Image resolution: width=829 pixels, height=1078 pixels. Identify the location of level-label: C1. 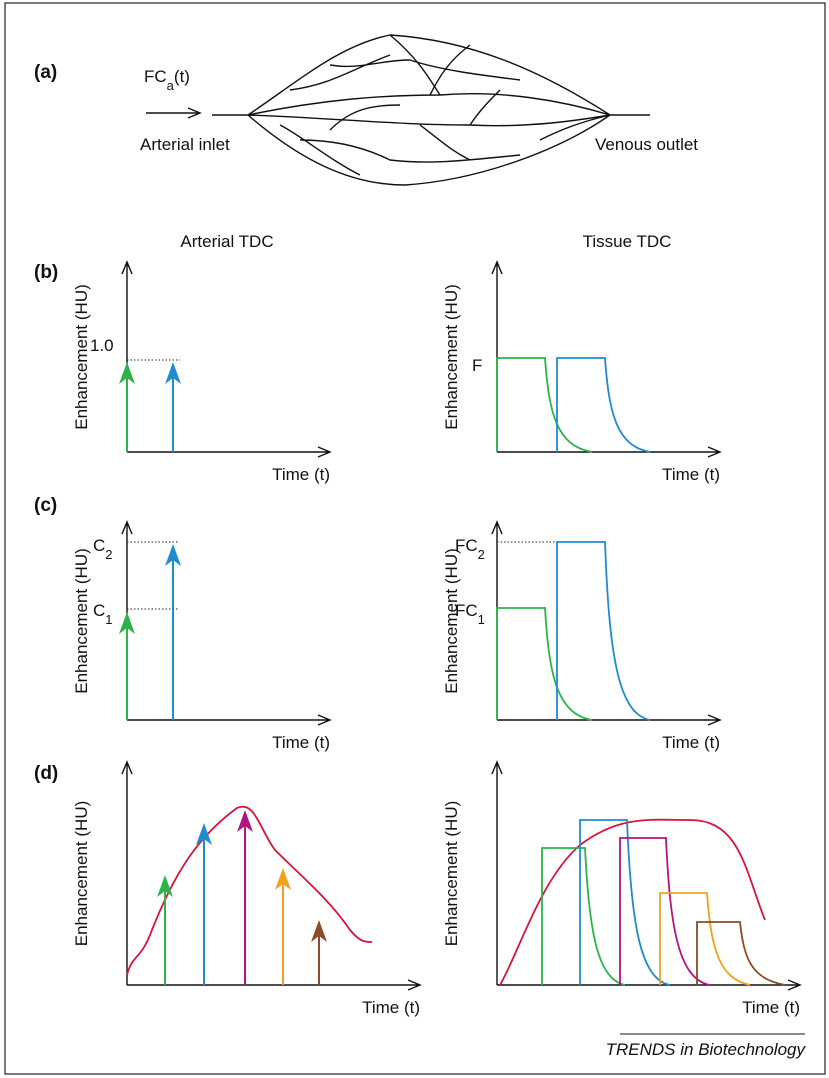
(103, 614).